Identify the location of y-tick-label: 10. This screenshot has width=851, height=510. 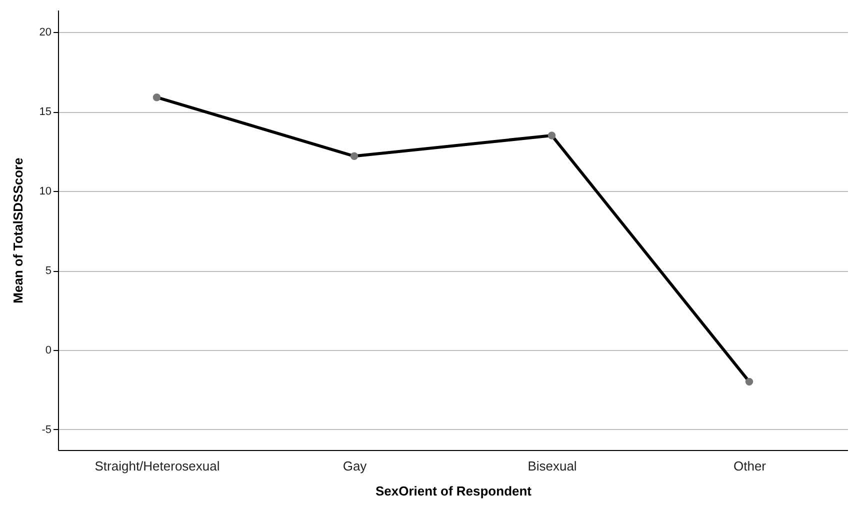
(45, 192).